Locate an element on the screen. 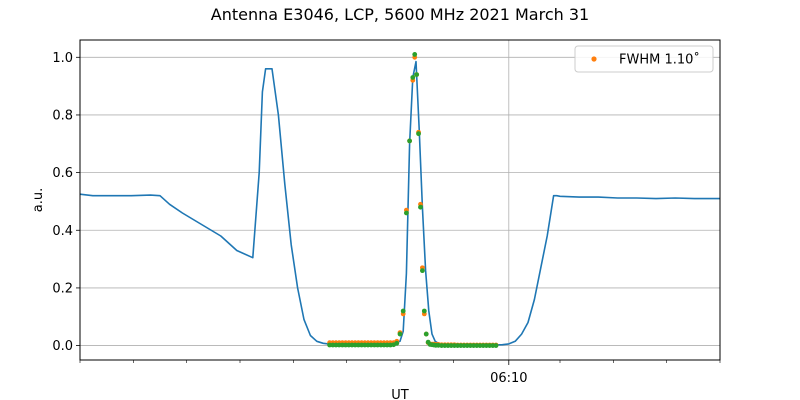 The height and width of the screenshot is (400, 800). y-tick-label: 0.4 is located at coordinates (62, 231).